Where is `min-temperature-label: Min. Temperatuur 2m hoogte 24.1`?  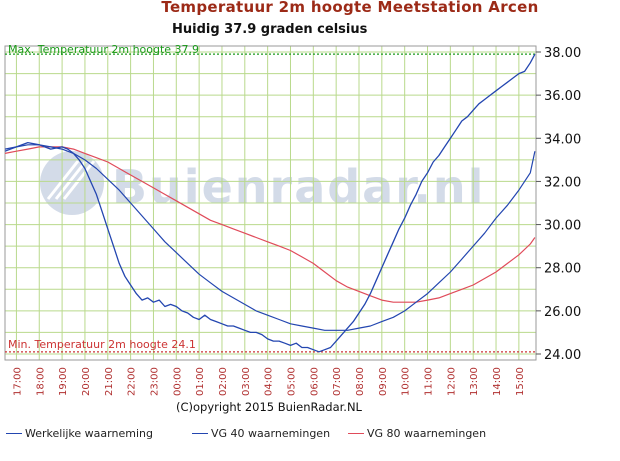
min-temperature-label: Min. Temperatuur 2m hoogte 24.1 is located at coordinates (102, 344).